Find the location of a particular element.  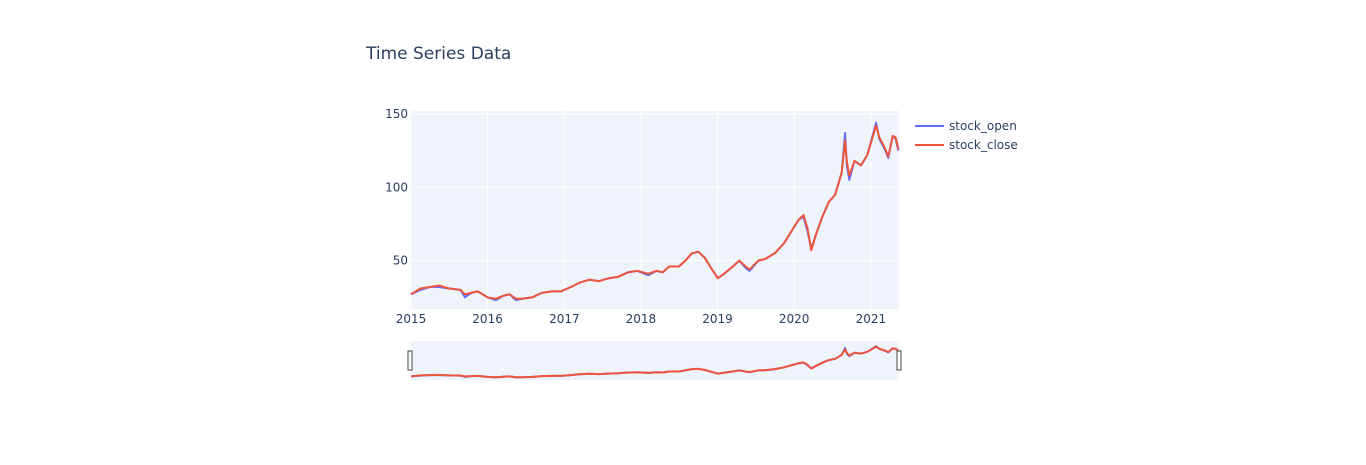

y-tick-label: 50 is located at coordinates (400, 261).